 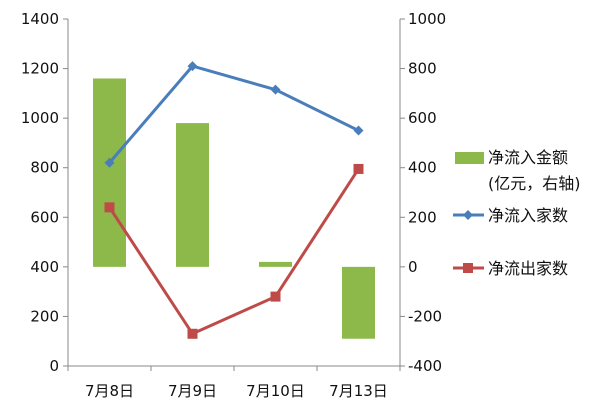 What do you see at coordinates (44, 316) in the screenshot?
I see `left-tick-label: 200` at bounding box center [44, 316].